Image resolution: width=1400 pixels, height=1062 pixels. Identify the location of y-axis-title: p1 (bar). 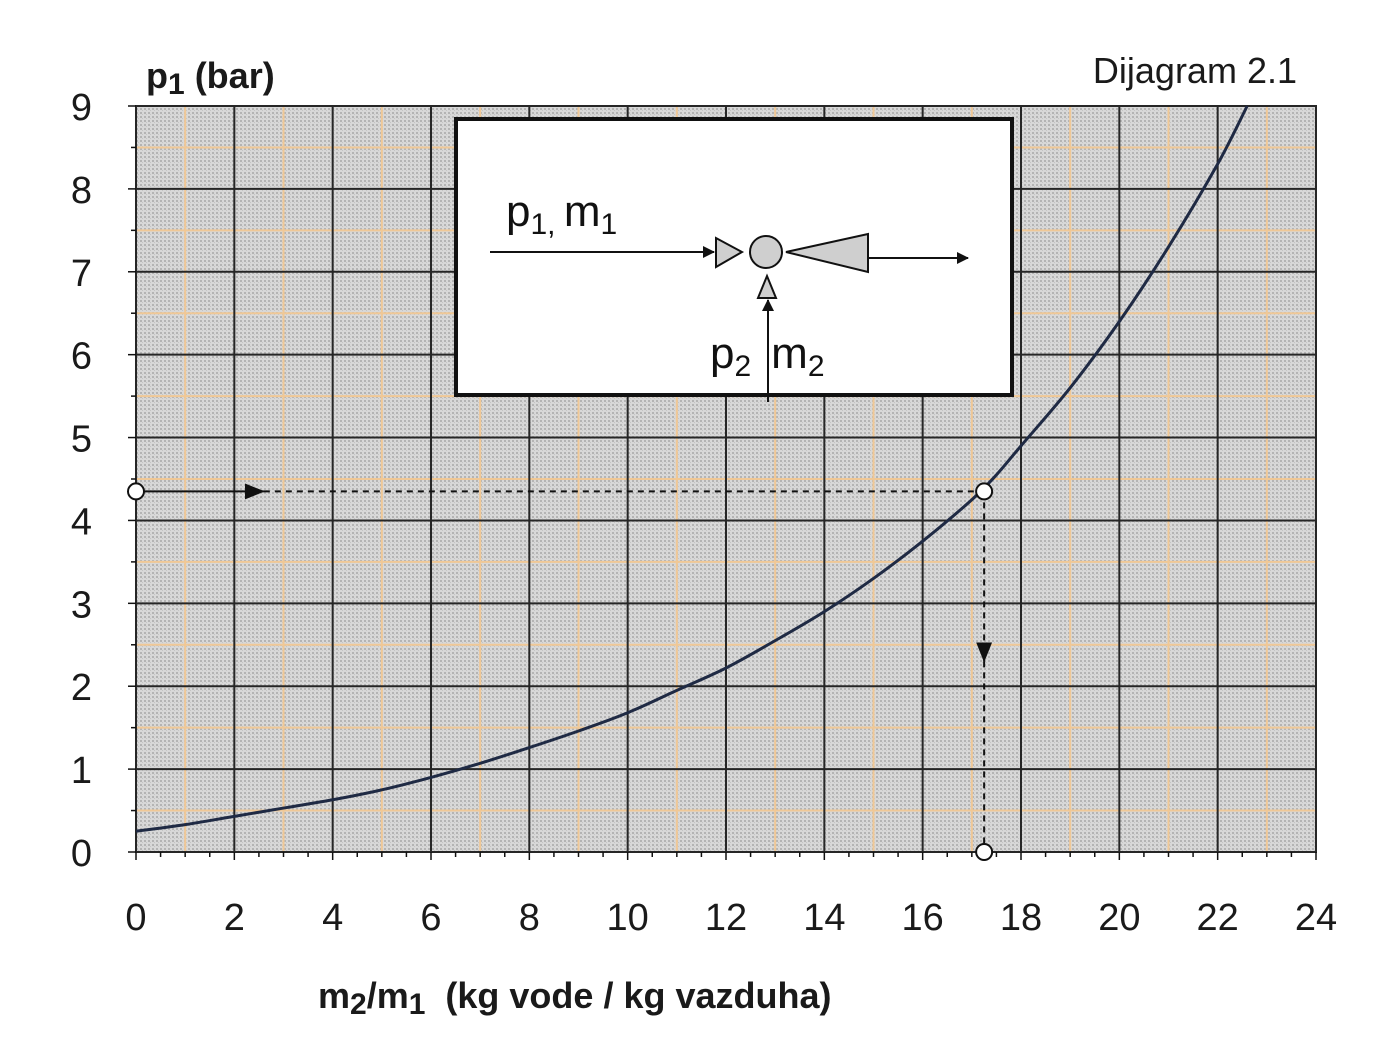
(210, 78).